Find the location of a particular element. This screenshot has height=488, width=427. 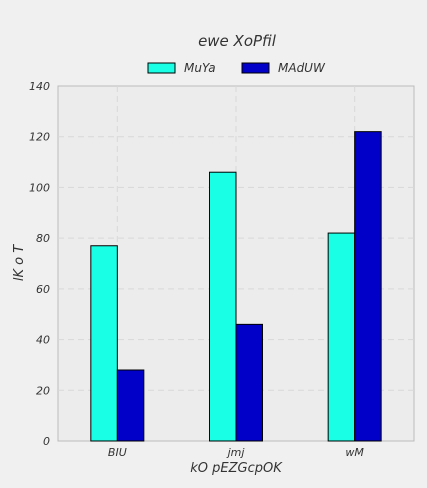

bar-series-1-jmj is located at coordinates (223, 306).